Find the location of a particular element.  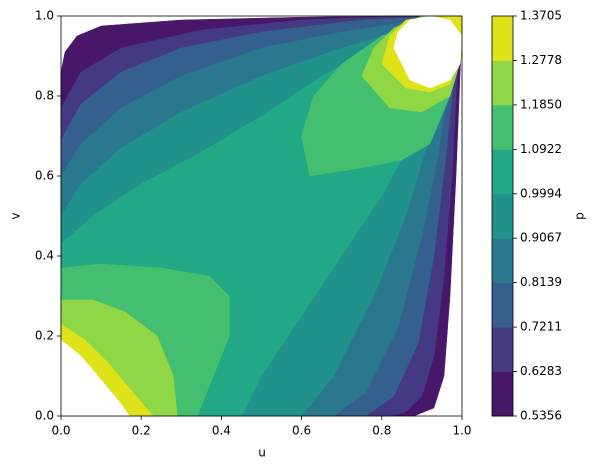

colorbar-tick-label: 0.8139 is located at coordinates (541, 282).